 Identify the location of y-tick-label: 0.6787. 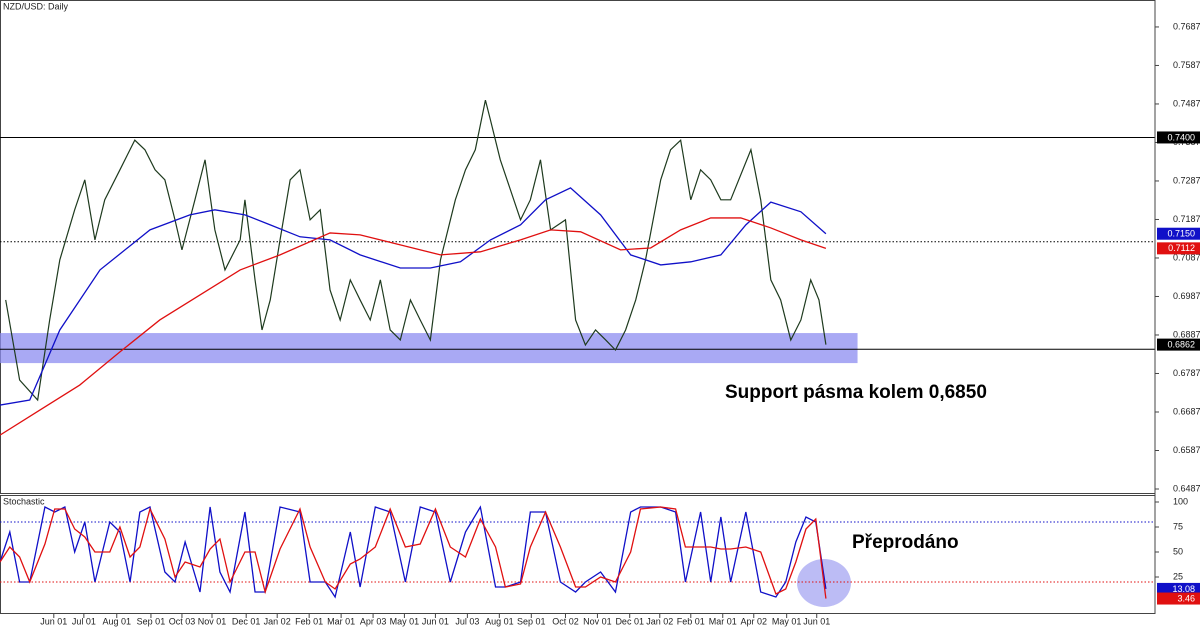
(1186, 373).